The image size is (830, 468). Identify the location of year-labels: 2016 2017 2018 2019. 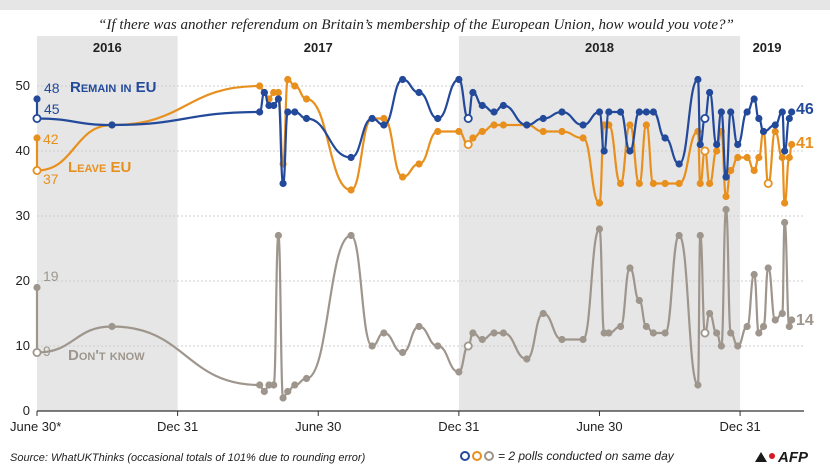
(437, 47).